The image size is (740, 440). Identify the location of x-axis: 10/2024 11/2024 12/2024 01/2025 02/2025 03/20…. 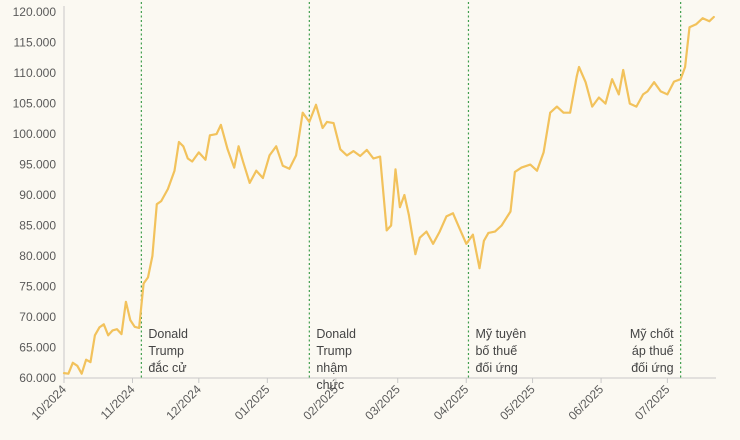
(372, 400).